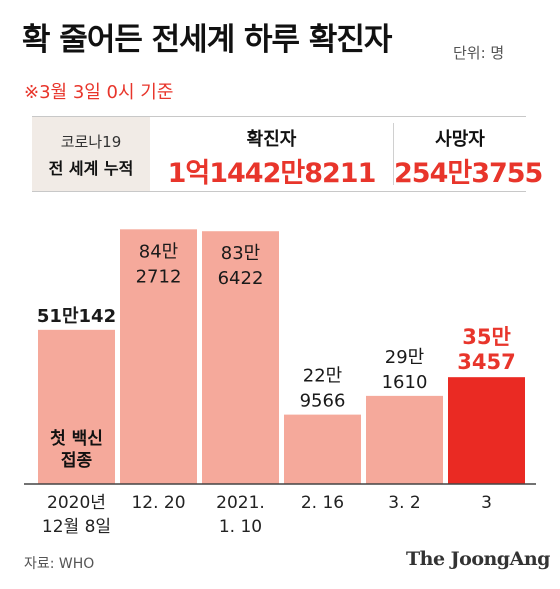  Describe the element at coordinates (240, 253) in the screenshot. I see `value-label-2-0: 83만` at that location.